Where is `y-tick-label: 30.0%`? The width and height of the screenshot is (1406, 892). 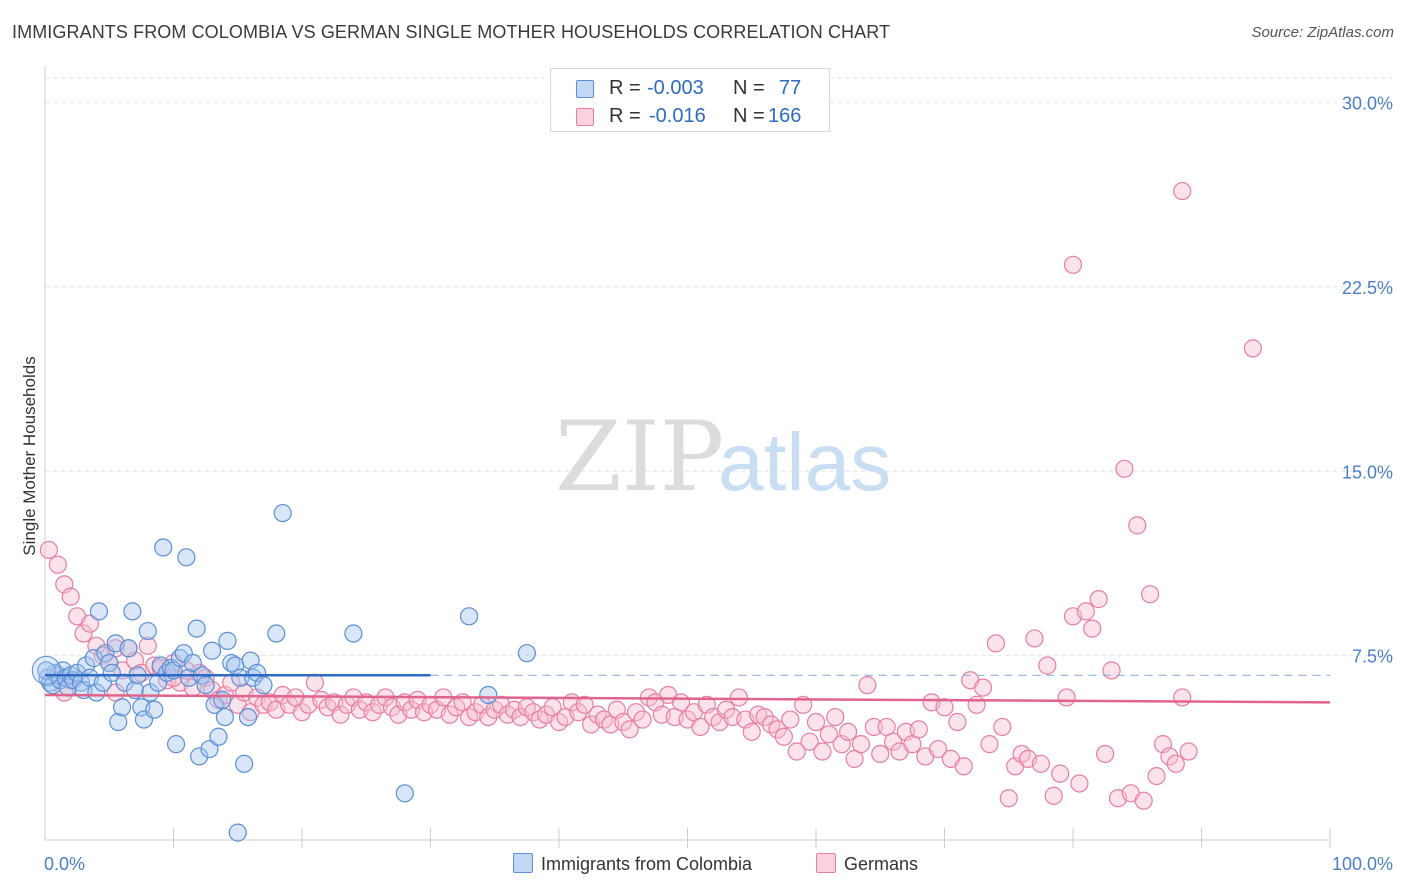 y-tick-label: 30.0% is located at coordinates (1367, 104).